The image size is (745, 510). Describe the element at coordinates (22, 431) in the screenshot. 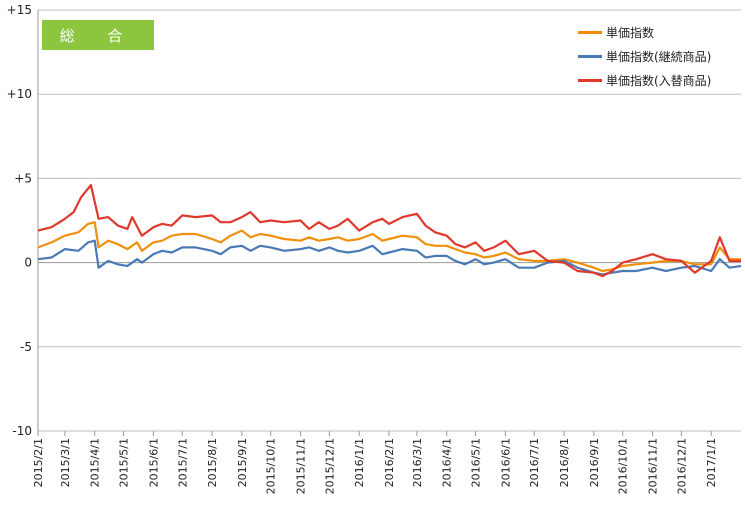

I see `y-tick-label: -10` at that location.